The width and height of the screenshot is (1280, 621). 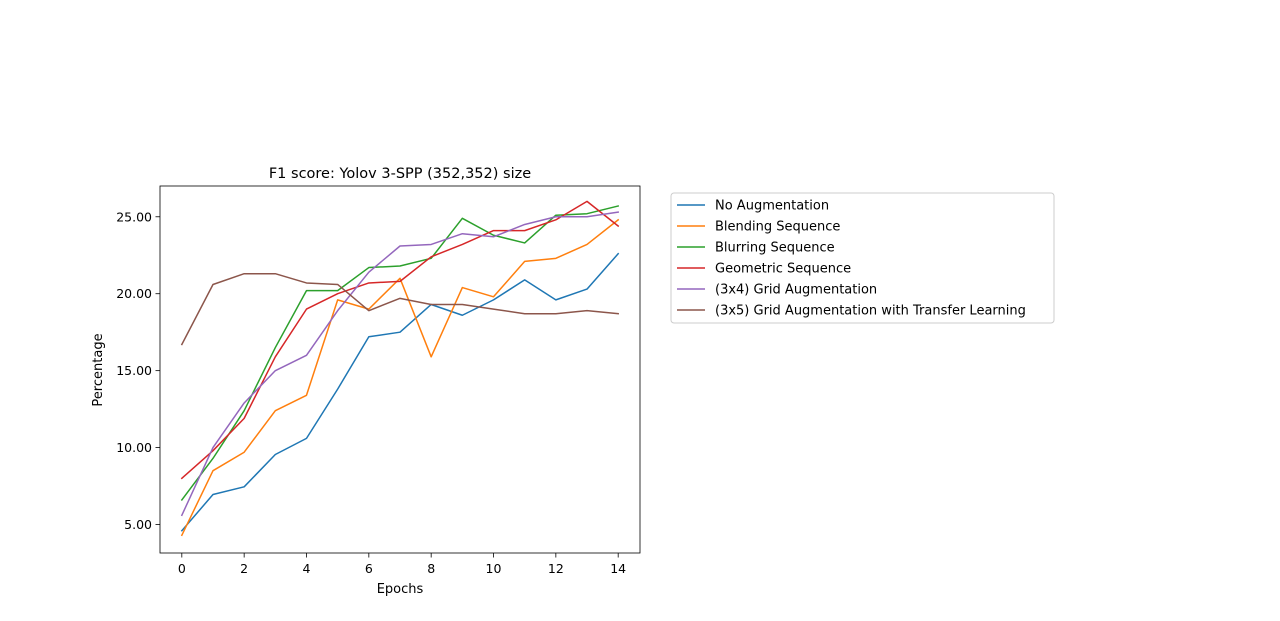 I want to click on x-tick-label: 8, so click(x=431, y=568).